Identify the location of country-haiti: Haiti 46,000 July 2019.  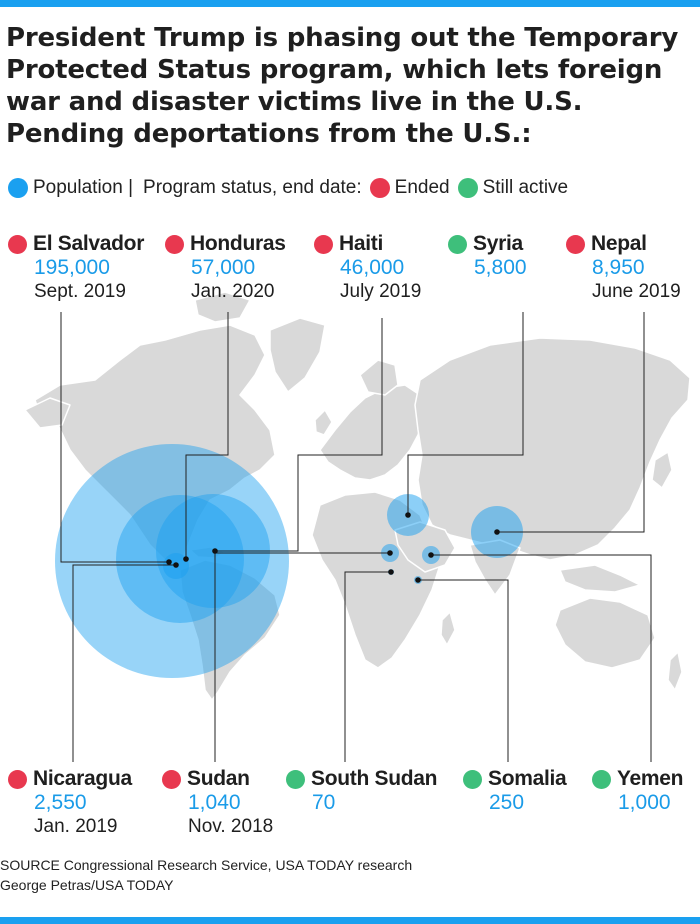
(394, 268).